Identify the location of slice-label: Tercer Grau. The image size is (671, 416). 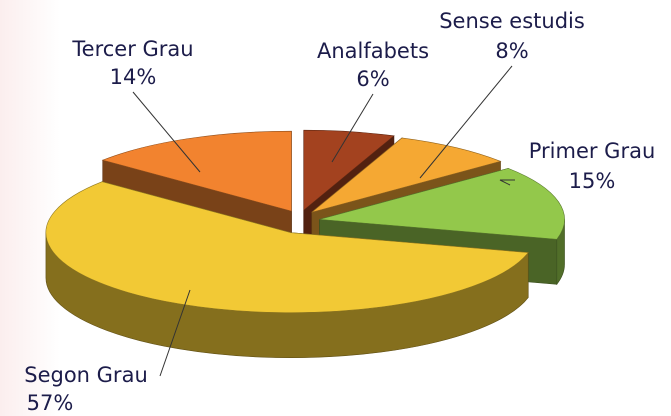
(132, 49).